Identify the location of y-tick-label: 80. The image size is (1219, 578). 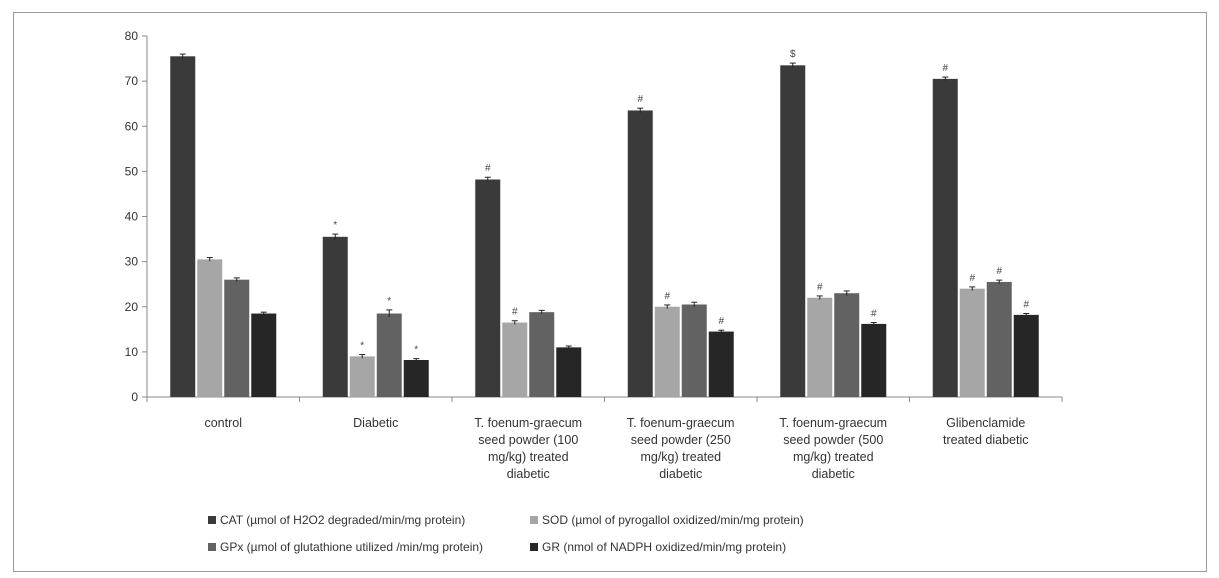
(132, 36).